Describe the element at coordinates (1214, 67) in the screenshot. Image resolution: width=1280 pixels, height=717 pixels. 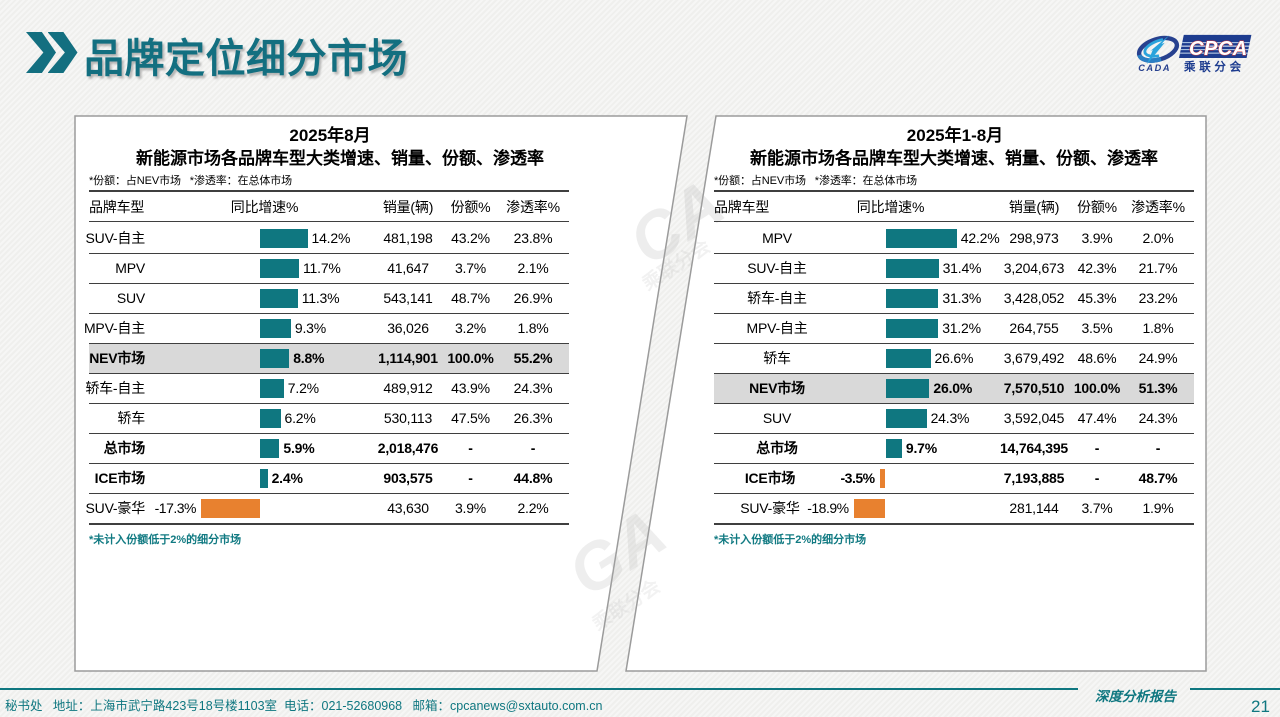
I see `svg-text: 乘联分会` at that location.